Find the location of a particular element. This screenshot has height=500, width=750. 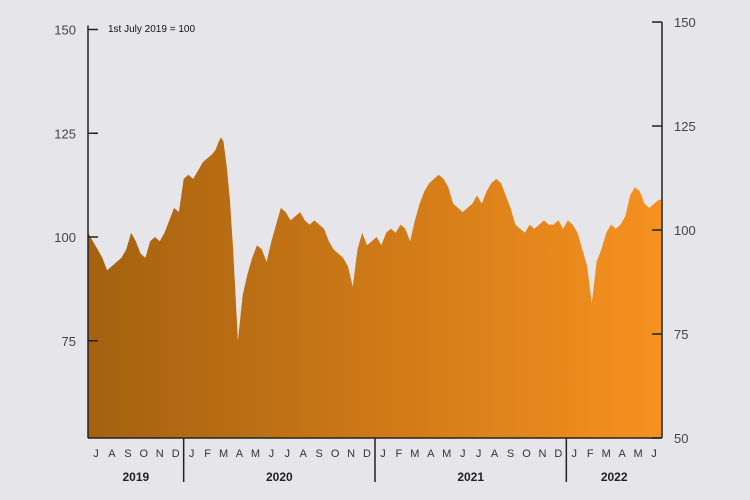

year-label: 2022 is located at coordinates (614, 477).